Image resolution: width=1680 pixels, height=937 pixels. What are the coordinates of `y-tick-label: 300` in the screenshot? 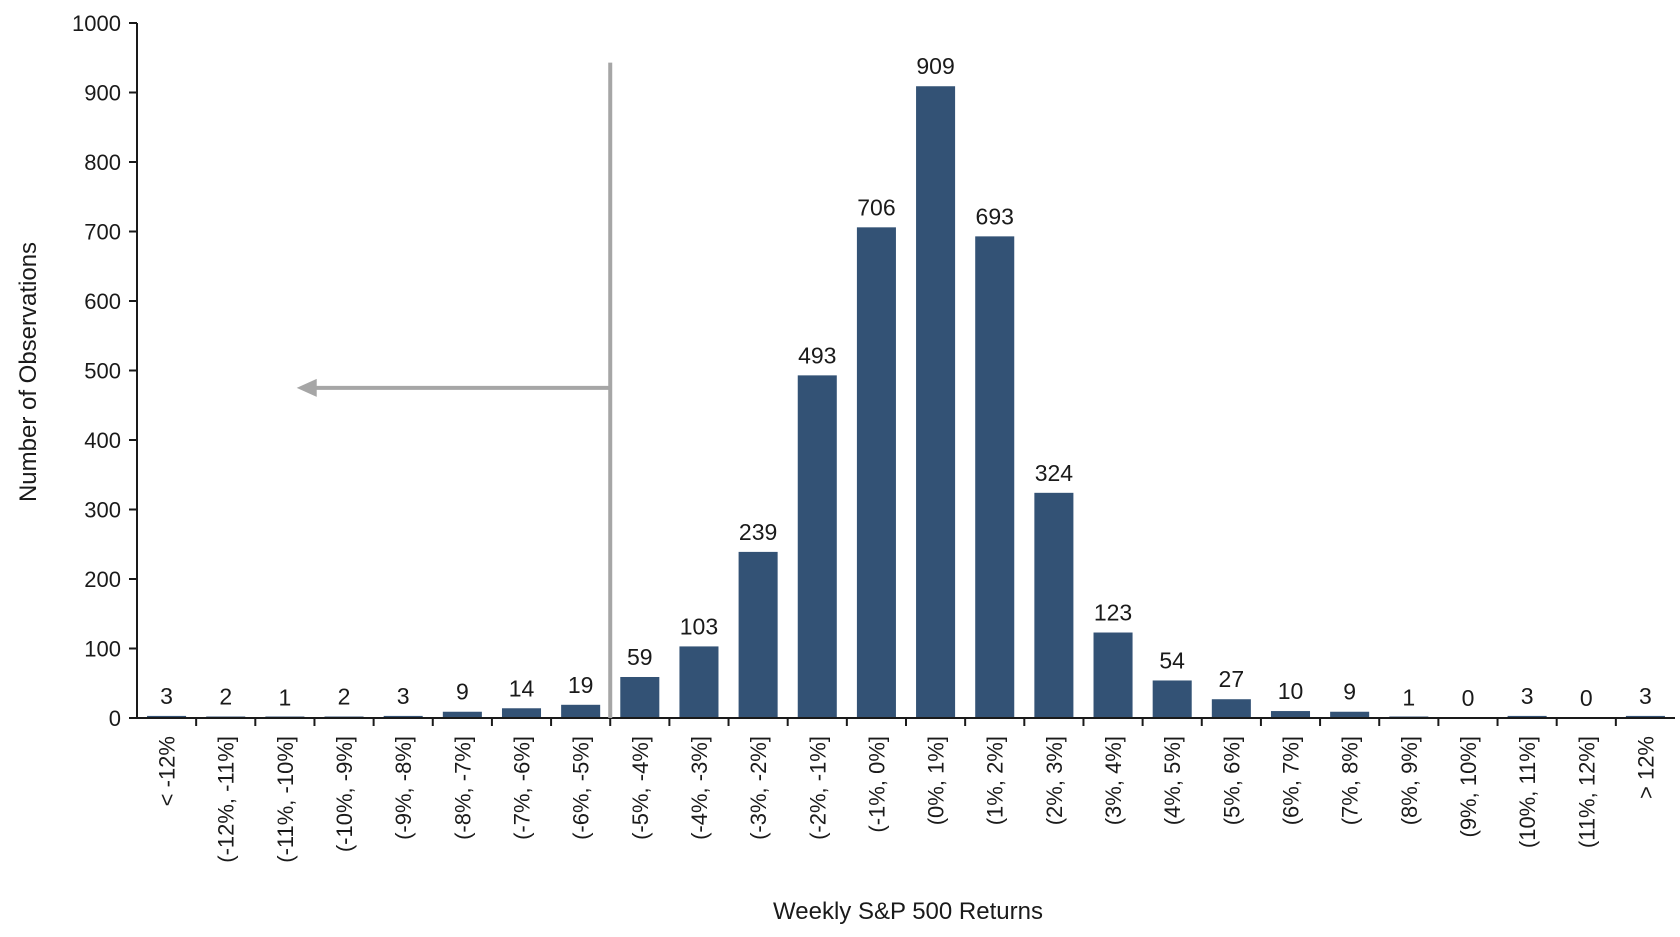 It's located at (102, 510).